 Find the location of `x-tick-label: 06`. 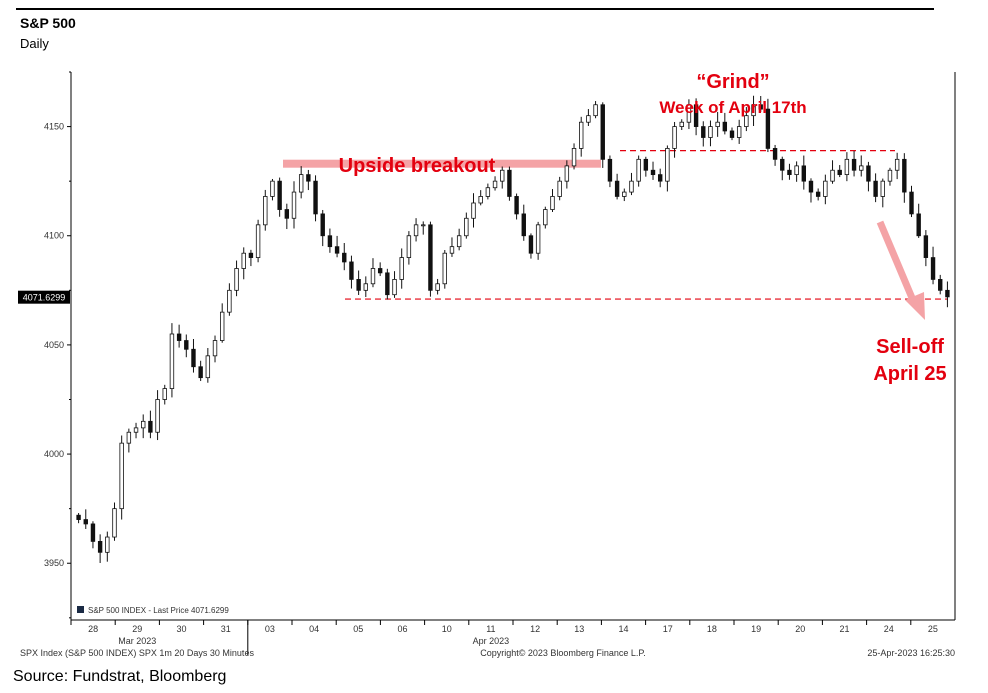

x-tick-label: 06 is located at coordinates (402, 629).